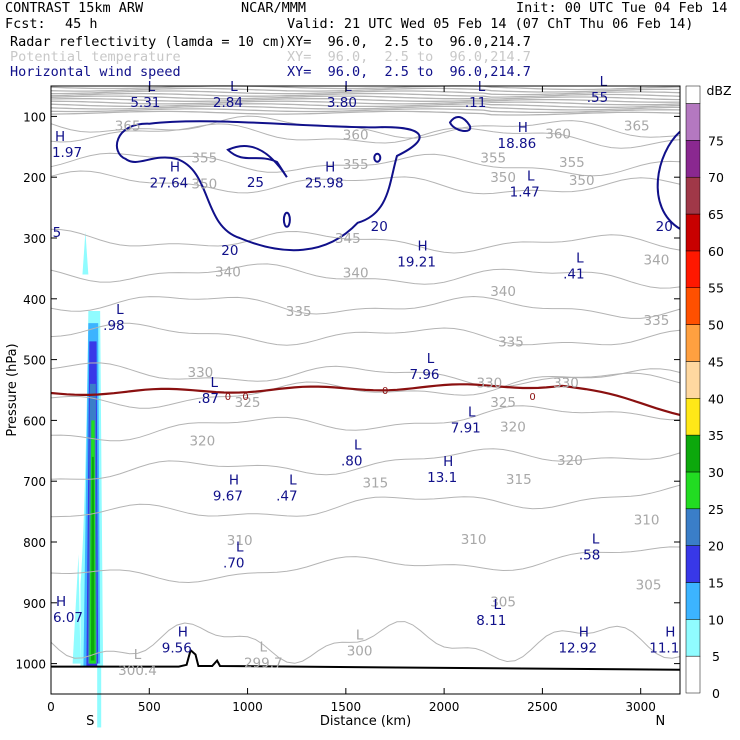 This screenshot has width=740, height=740. What do you see at coordinates (424, 375) in the screenshot?
I see `extremum-value: 7.96` at bounding box center [424, 375].